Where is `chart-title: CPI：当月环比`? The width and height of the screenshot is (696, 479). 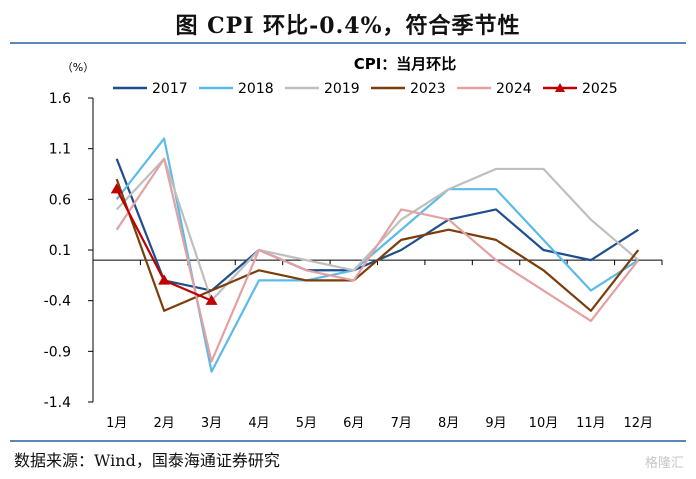
chart-title: CPI：当月环比 is located at coordinates (405, 64).